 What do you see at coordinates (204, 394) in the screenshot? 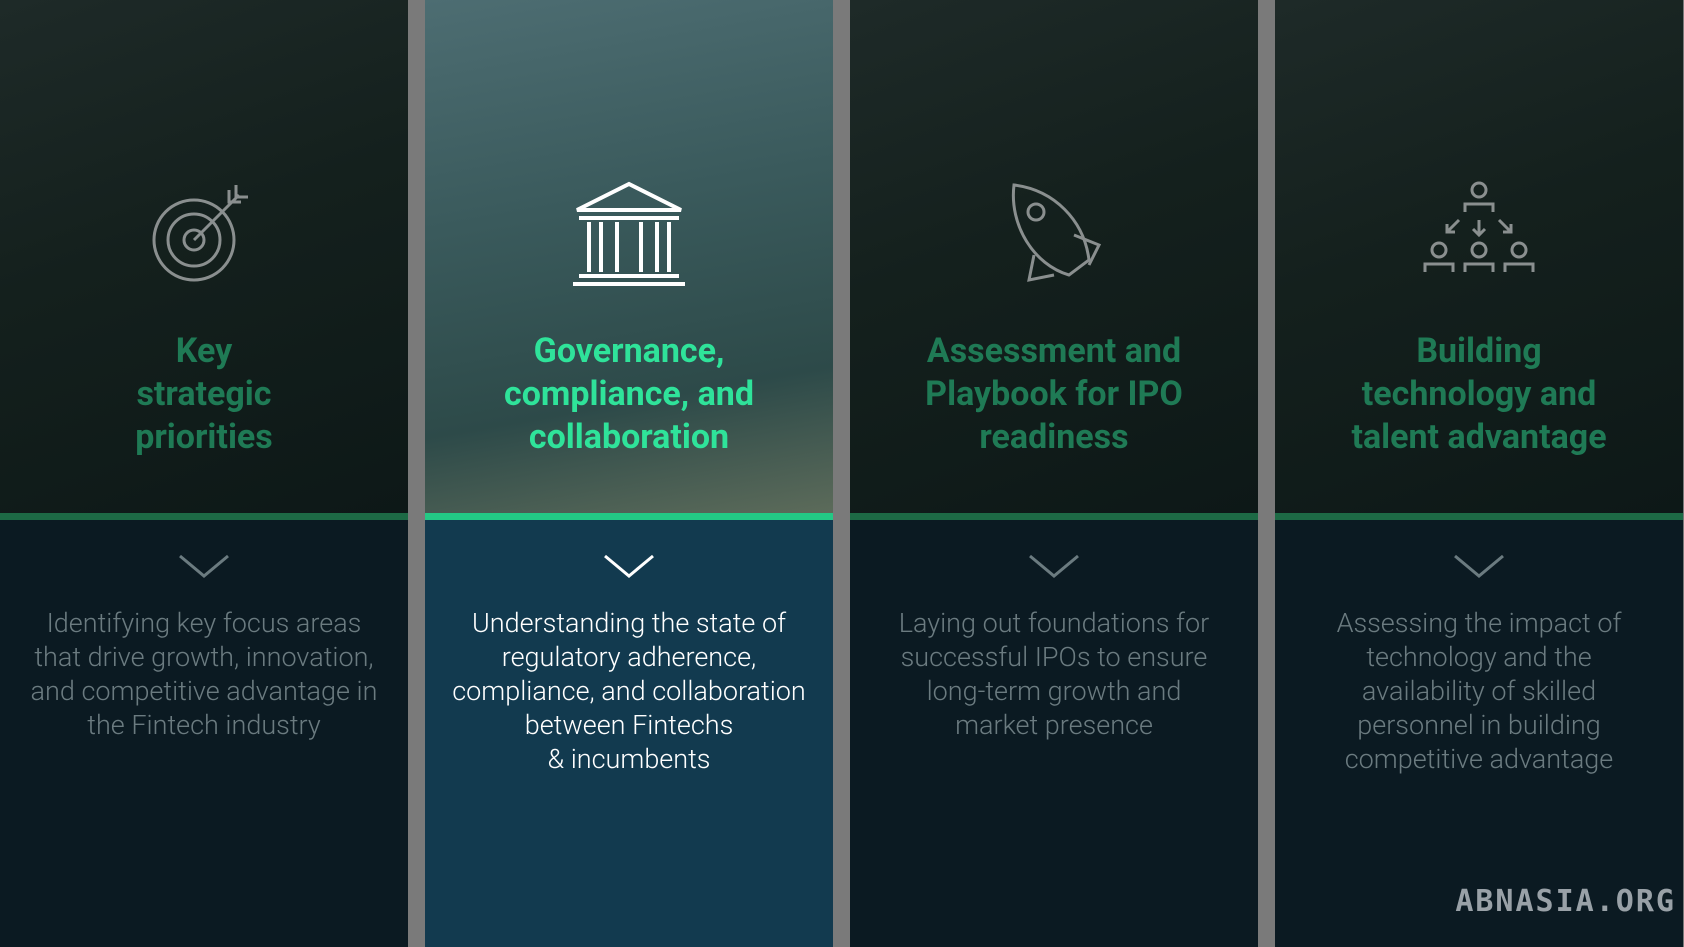
I see `panel-title: Key strategic priorities` at bounding box center [204, 394].